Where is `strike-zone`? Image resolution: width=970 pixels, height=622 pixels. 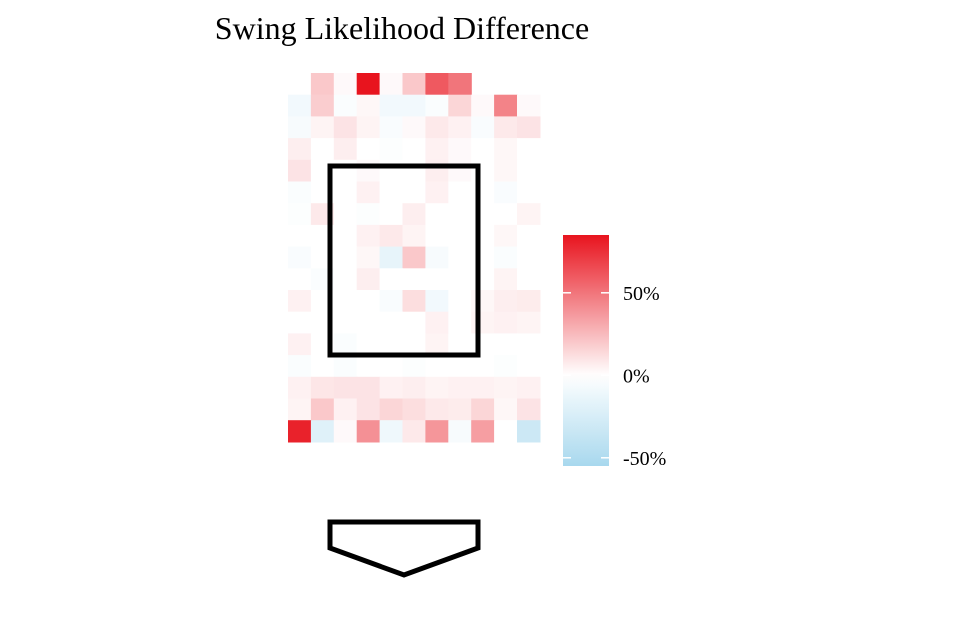
strike-zone is located at coordinates (404, 260).